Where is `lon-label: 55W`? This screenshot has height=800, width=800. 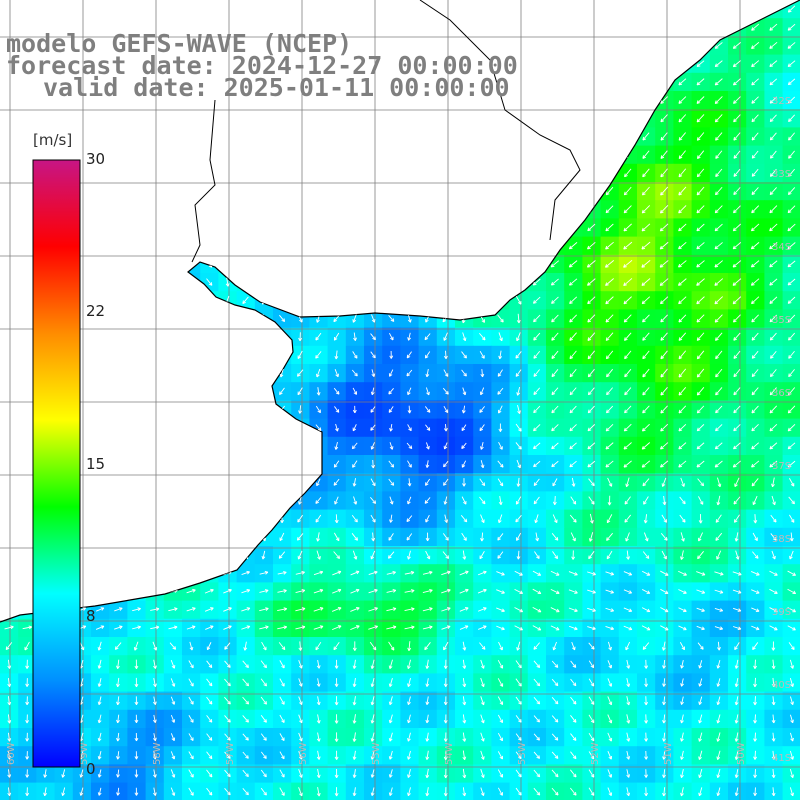
lon-label: 55W is located at coordinates (376, 753).